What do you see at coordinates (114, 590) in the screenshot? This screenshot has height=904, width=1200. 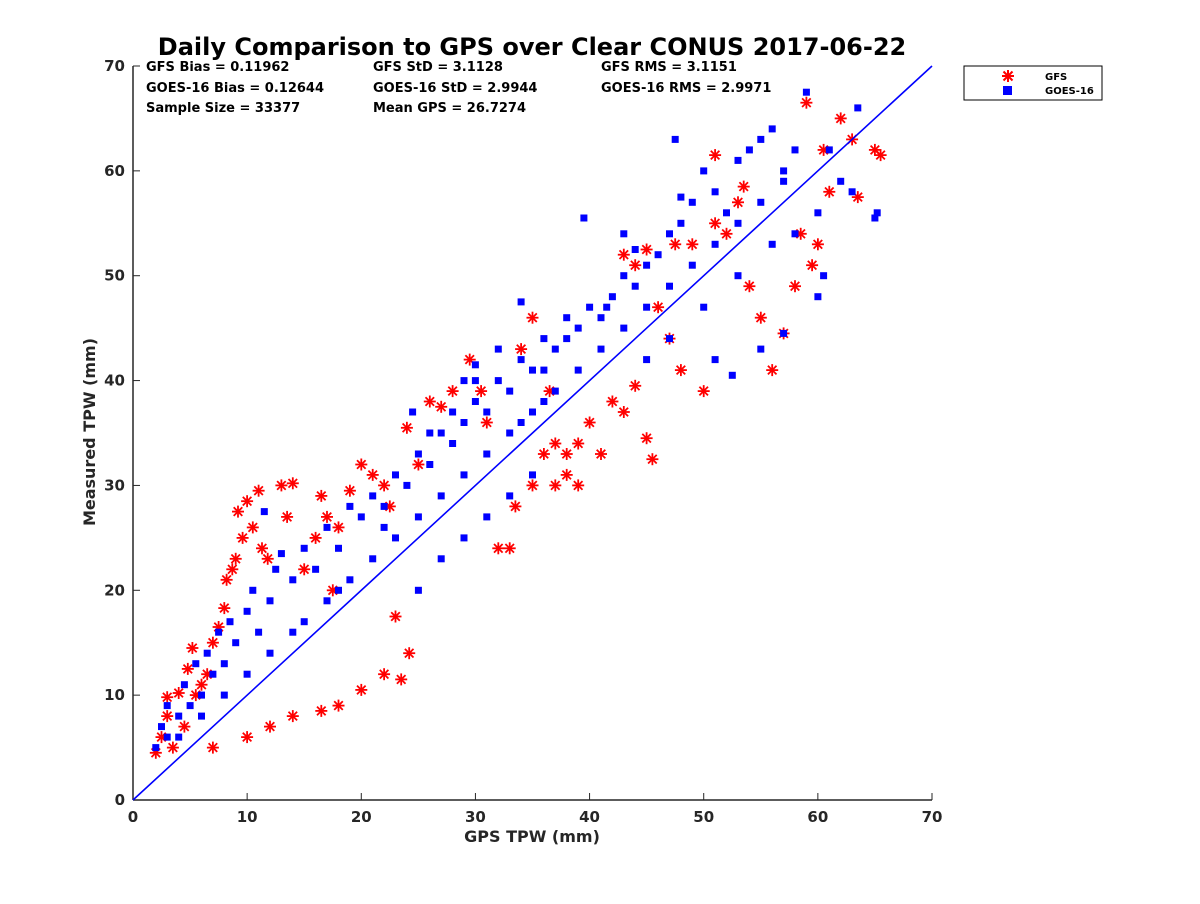 I see `y-tick-label: 20` at bounding box center [114, 590].